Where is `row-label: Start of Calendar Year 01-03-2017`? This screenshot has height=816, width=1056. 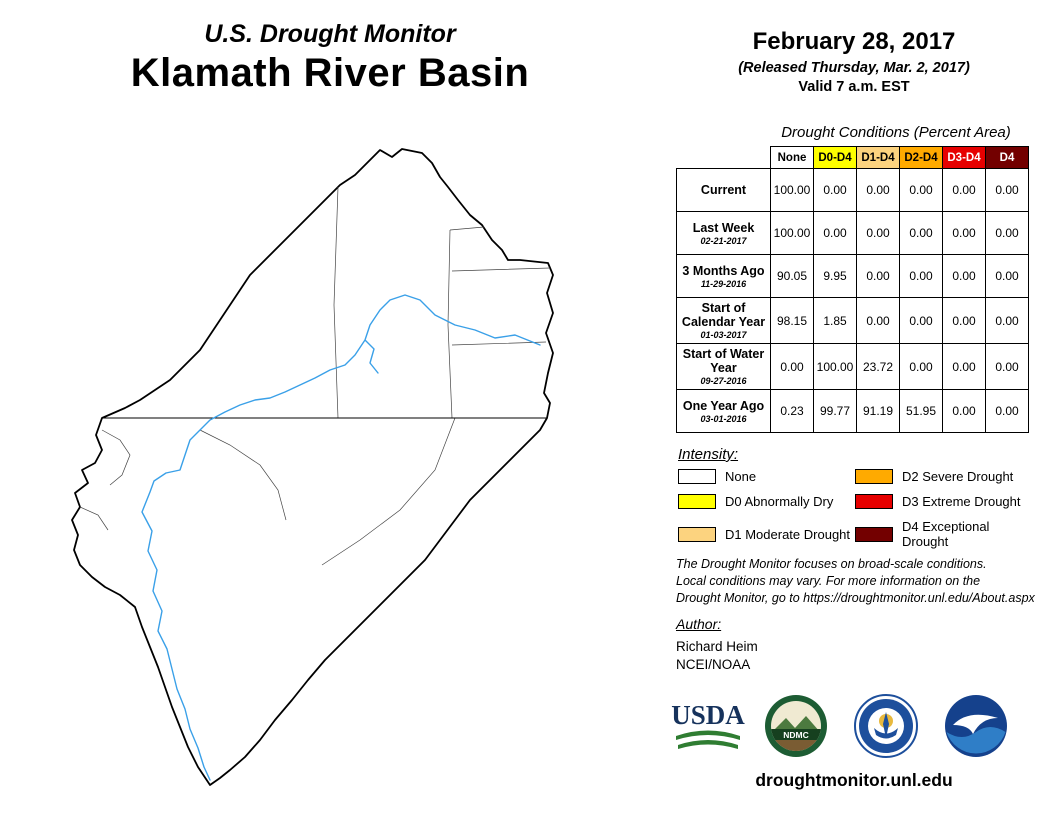 row-label: Start of Calendar Year 01-03-2017 is located at coordinates (723, 320).